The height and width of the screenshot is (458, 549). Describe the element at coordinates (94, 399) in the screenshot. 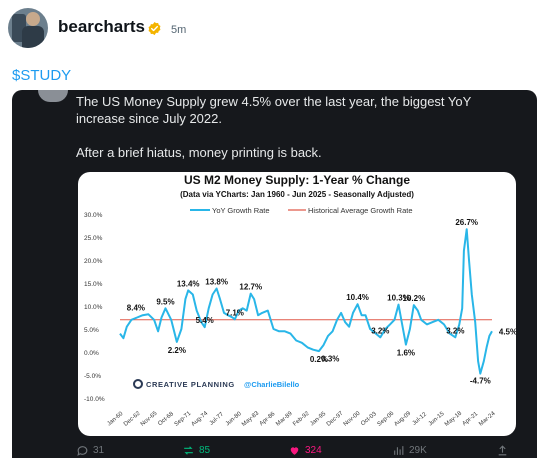

I see `y-tick-label: -10.0%` at that location.